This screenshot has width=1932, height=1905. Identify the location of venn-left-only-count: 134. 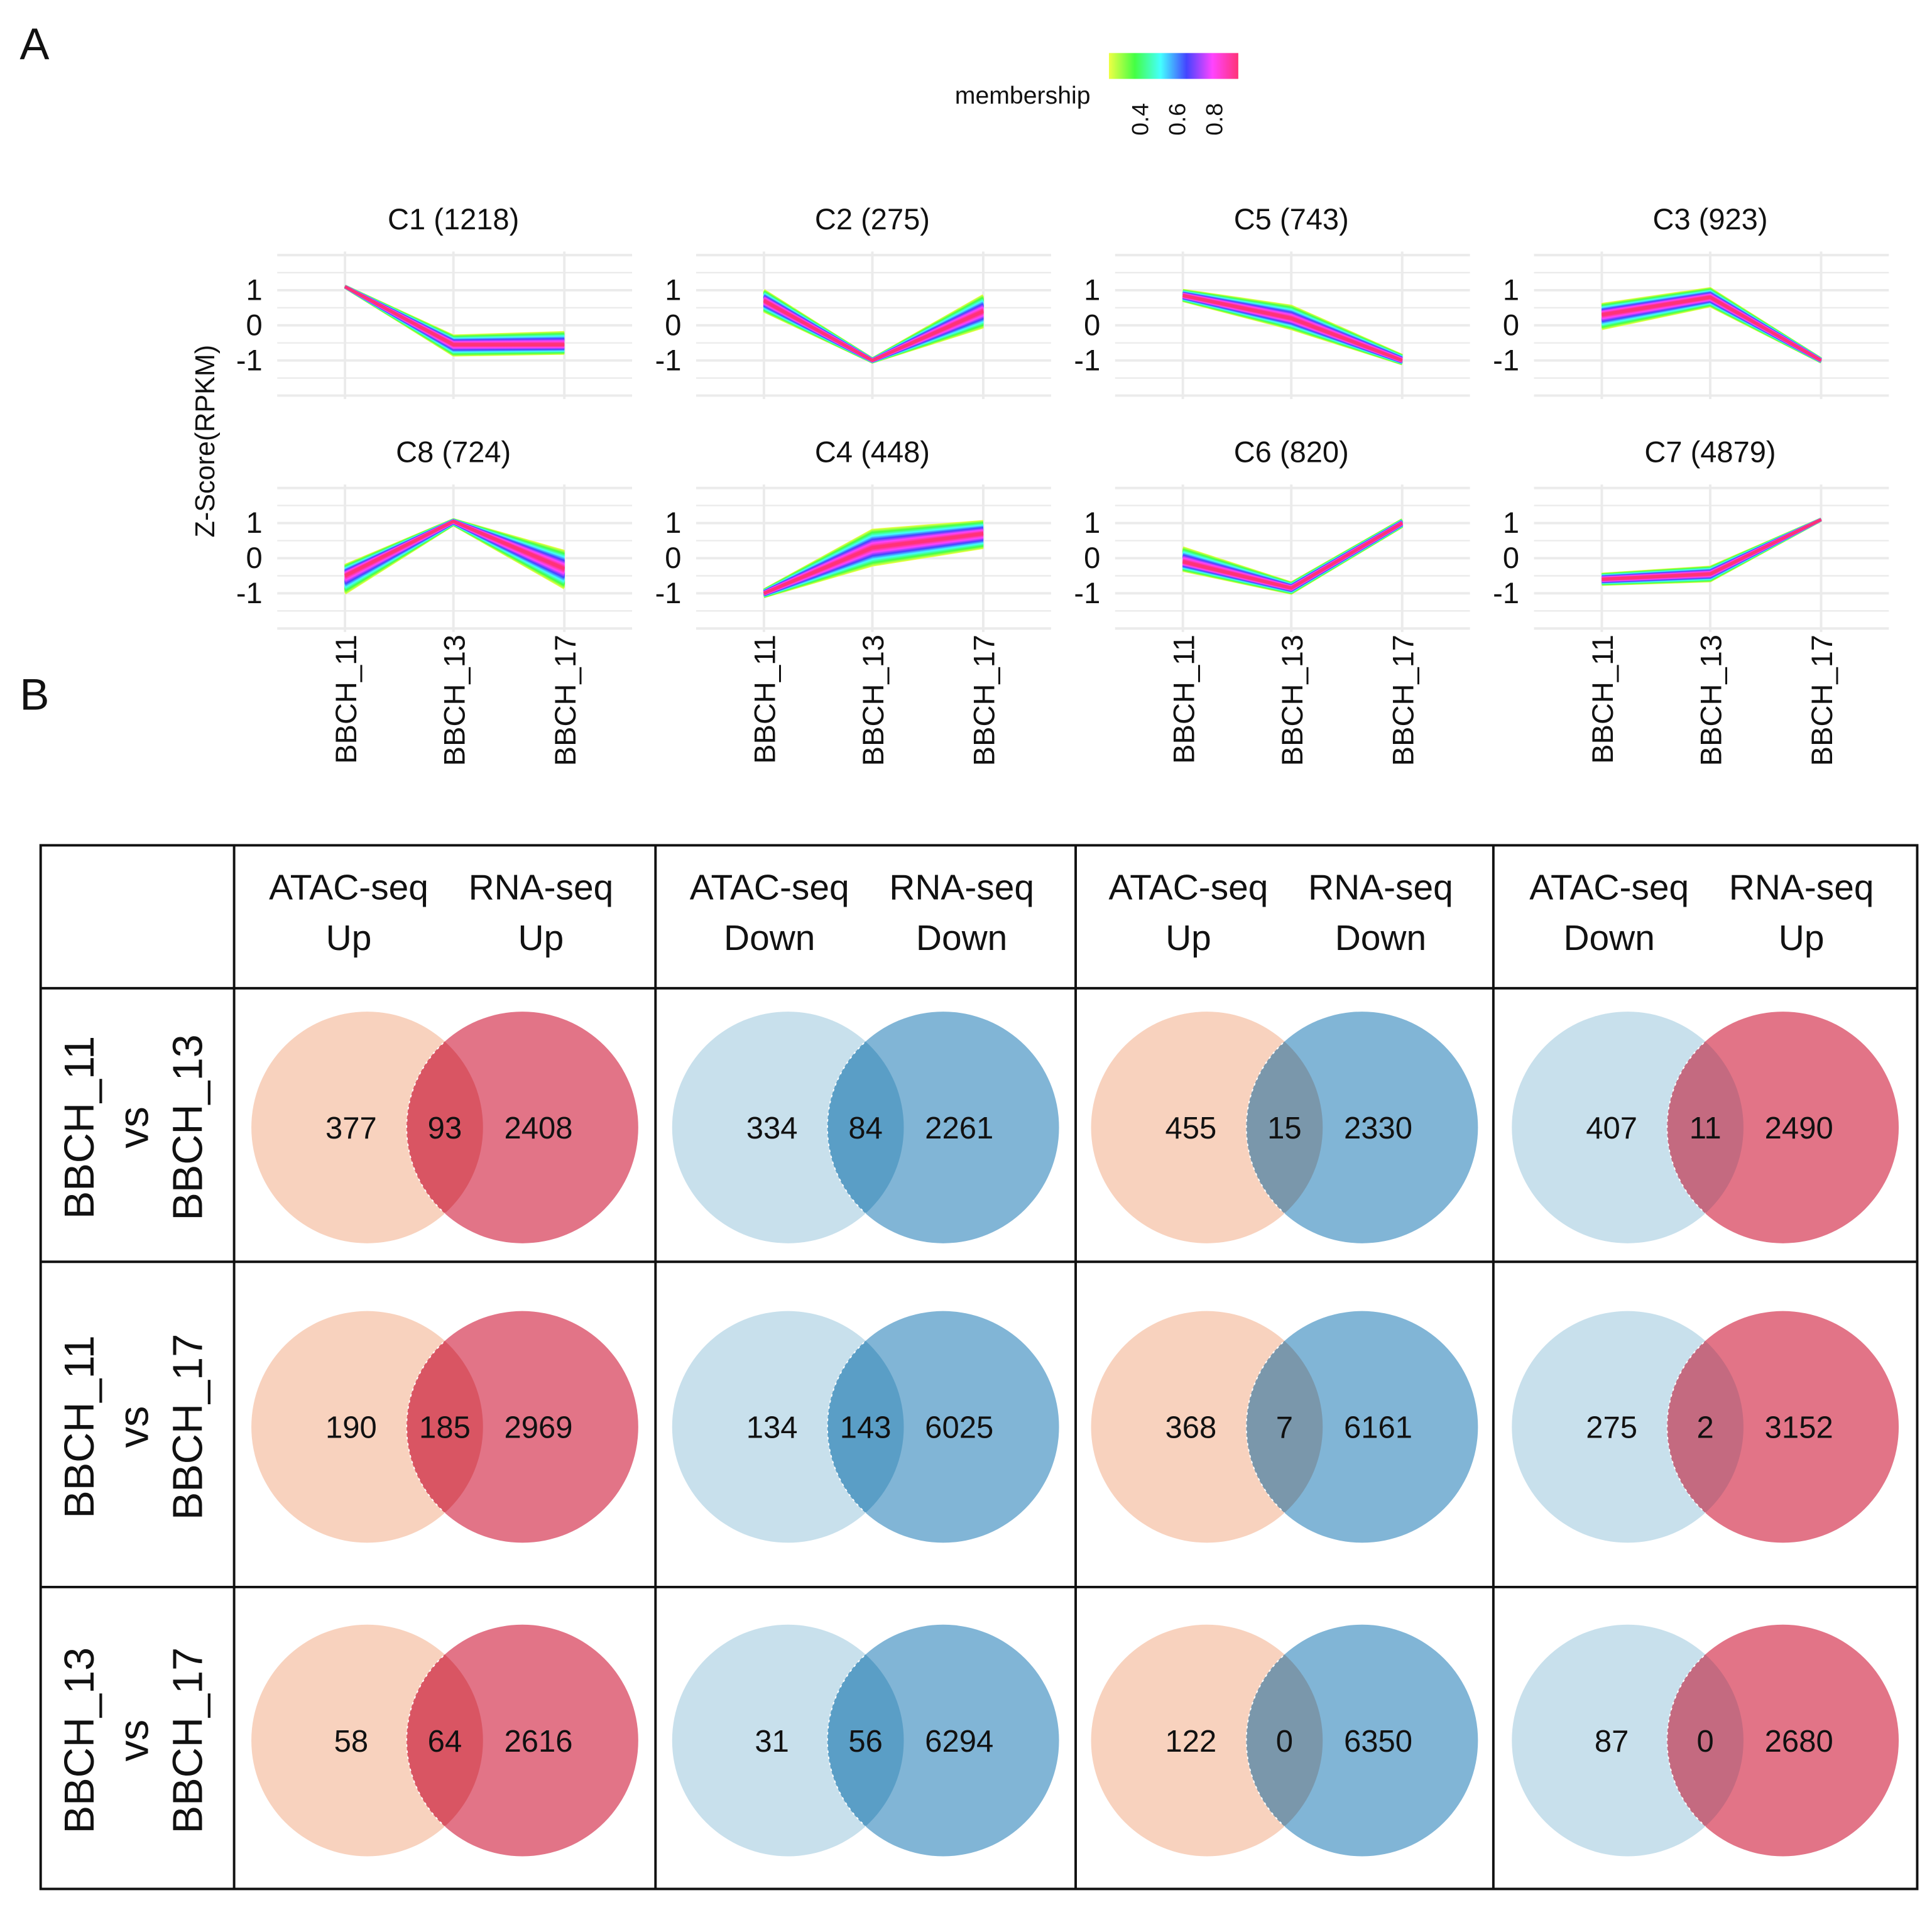
(772, 1428).